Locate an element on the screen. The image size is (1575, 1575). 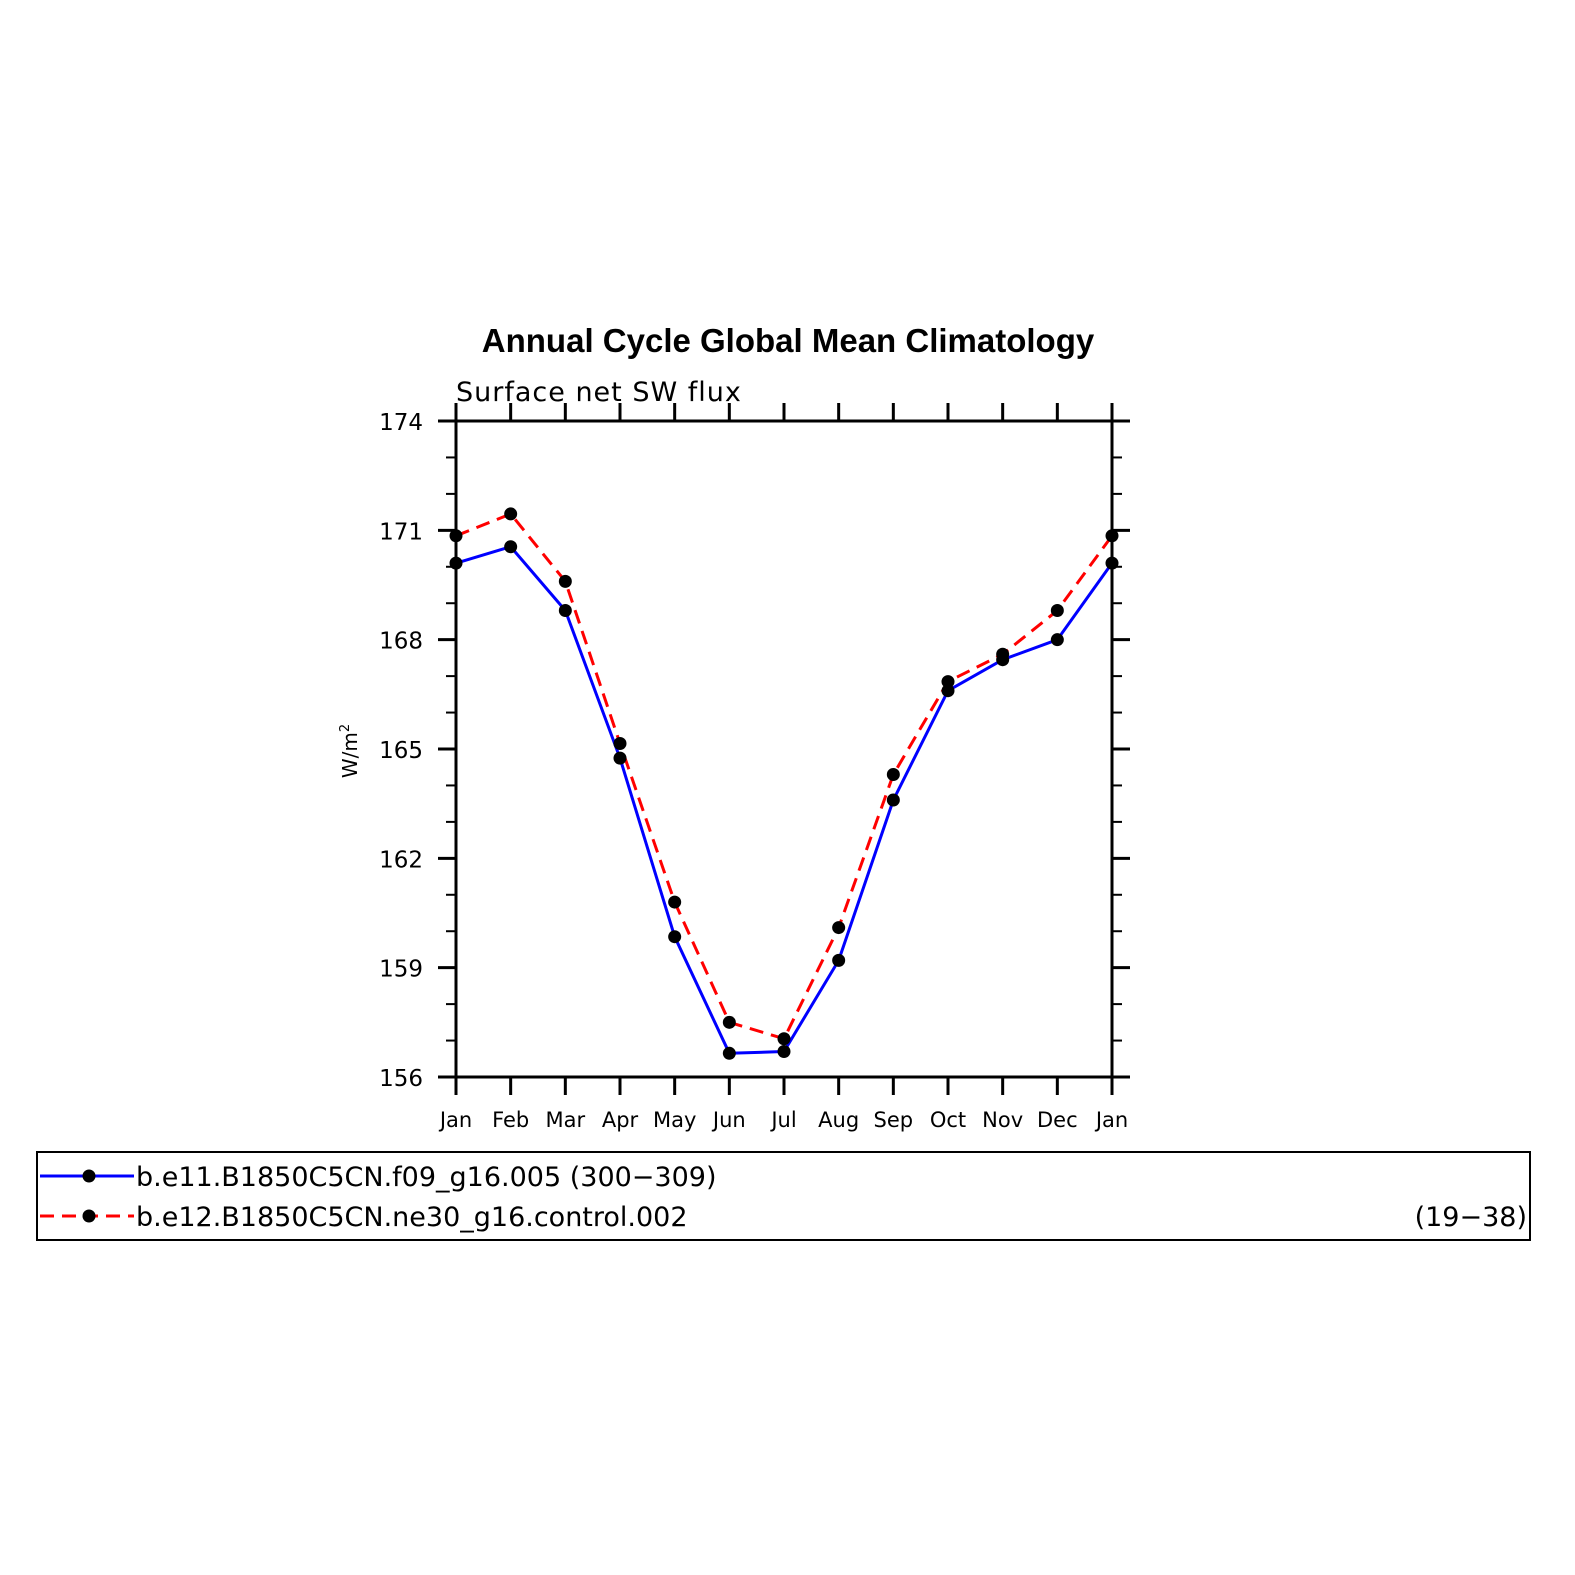
y-tick-label: 174 is located at coordinates (401, 423).